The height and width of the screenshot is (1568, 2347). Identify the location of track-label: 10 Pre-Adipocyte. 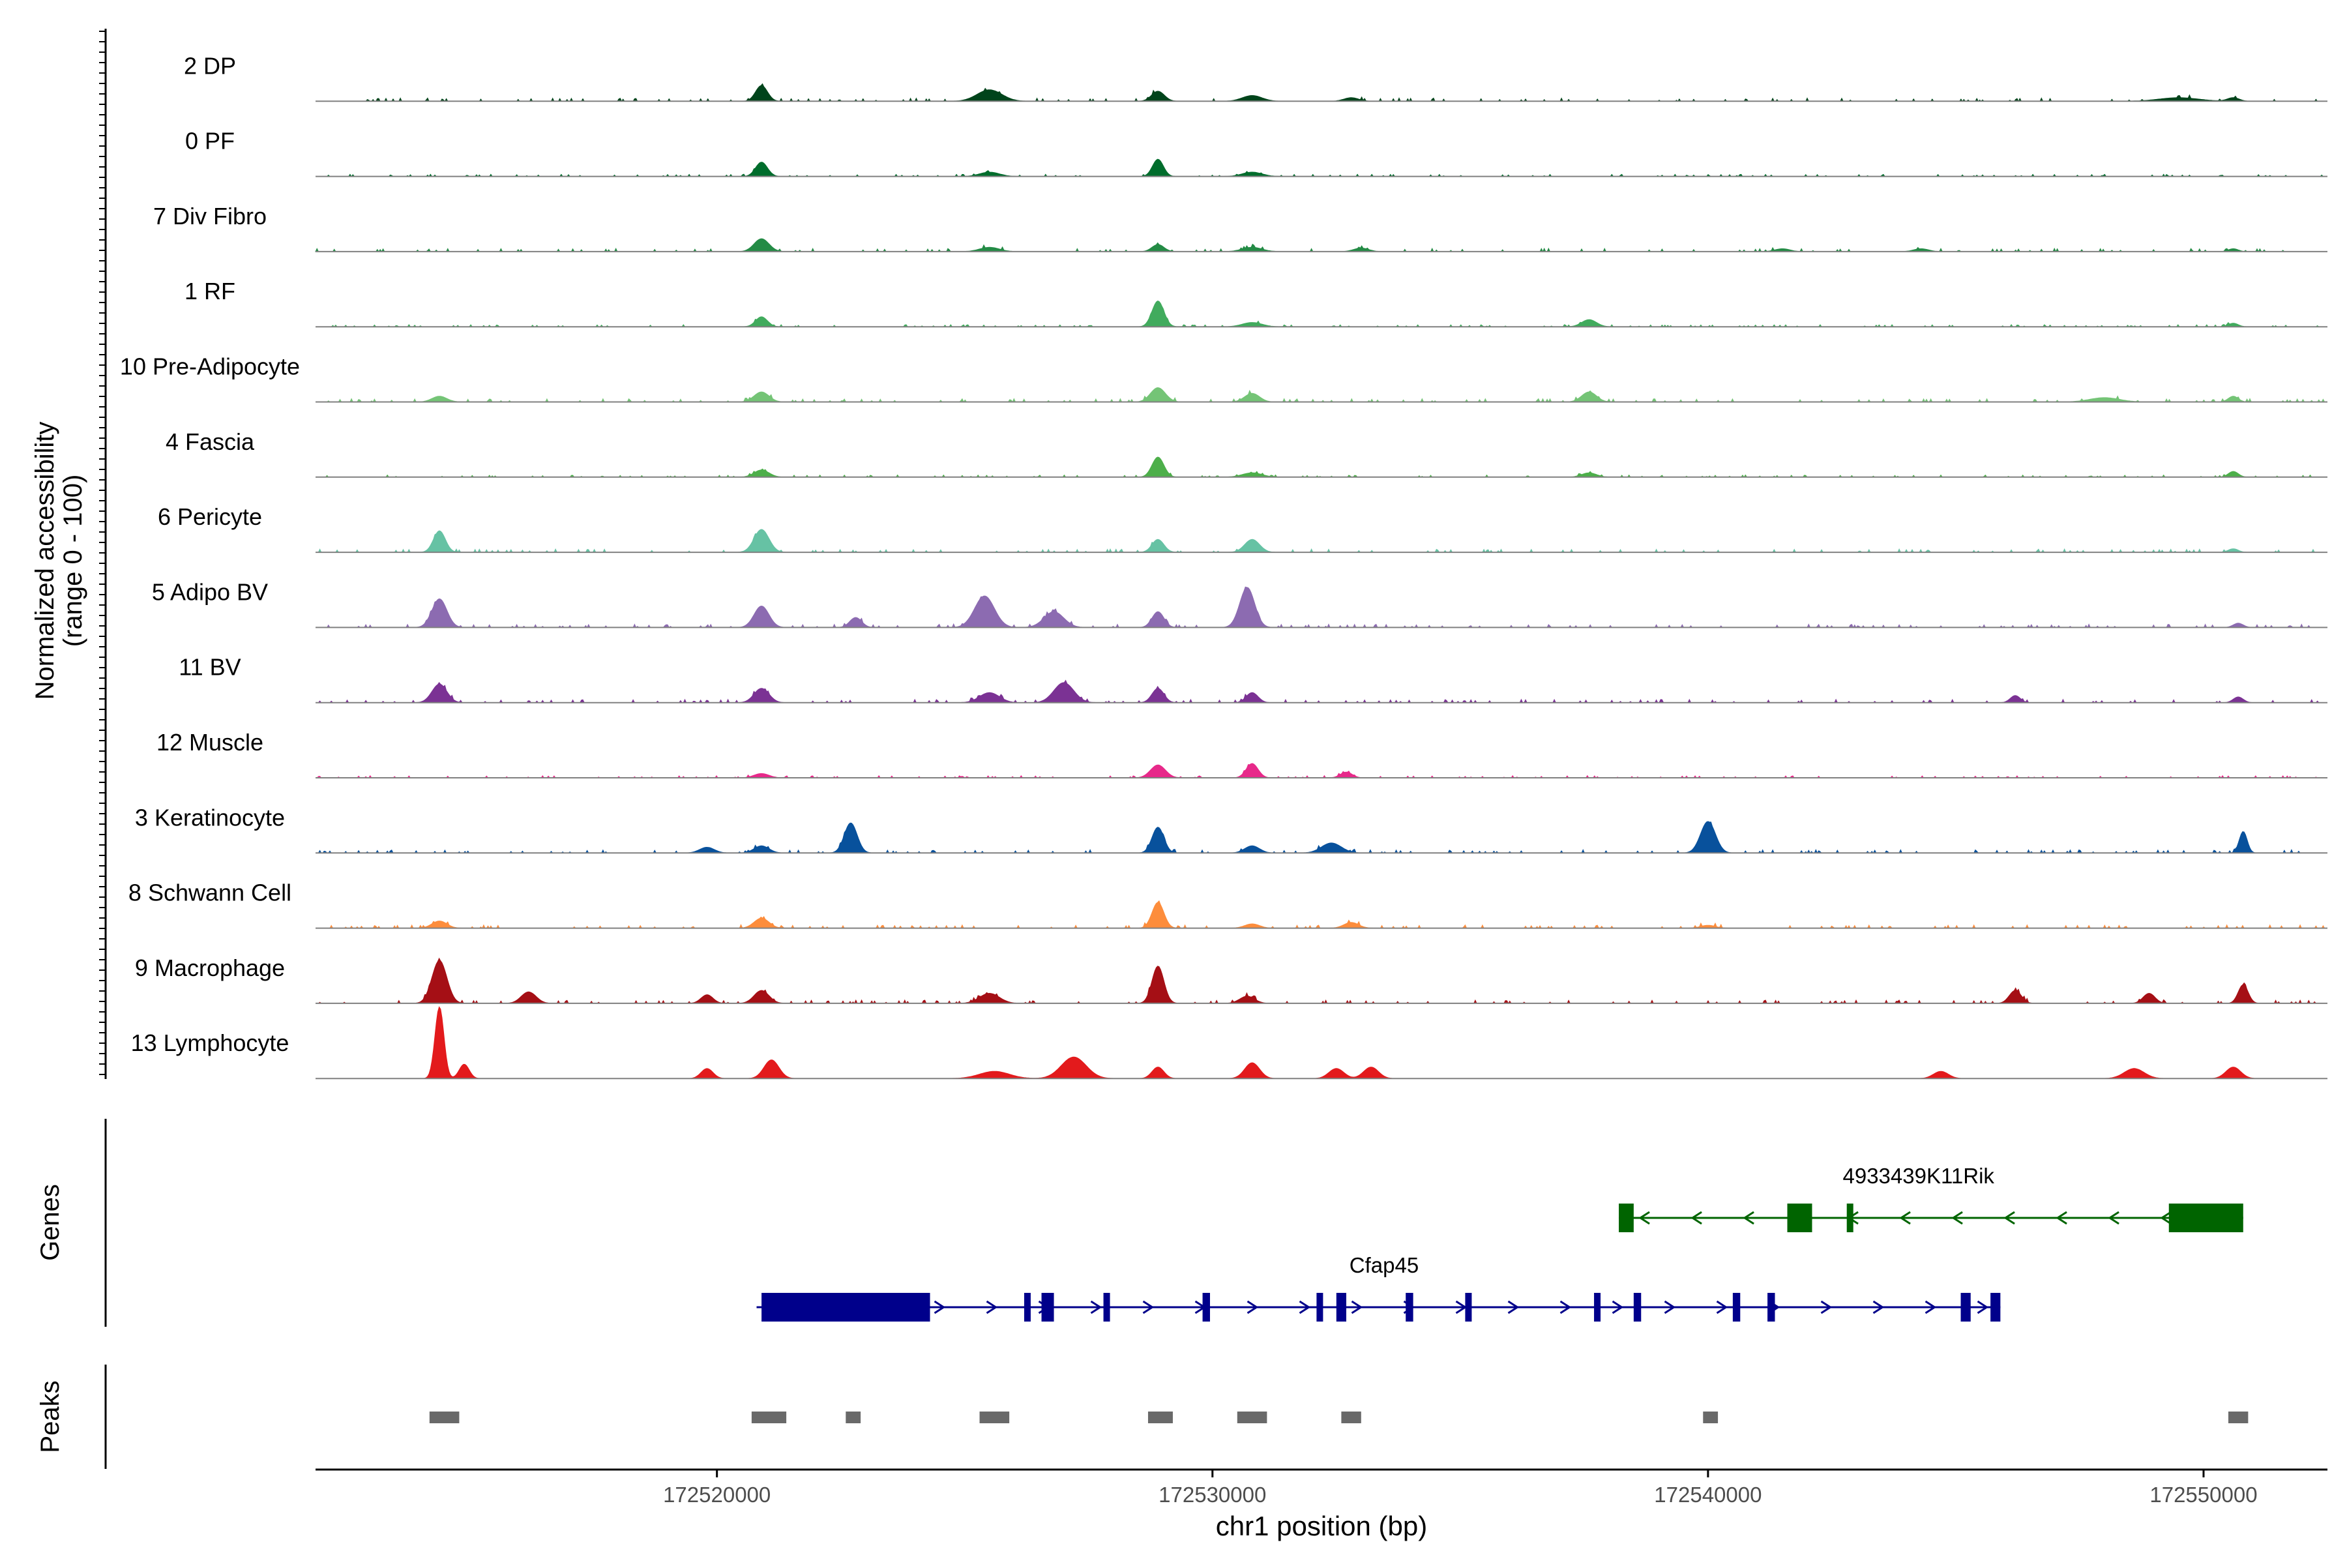
(210, 367).